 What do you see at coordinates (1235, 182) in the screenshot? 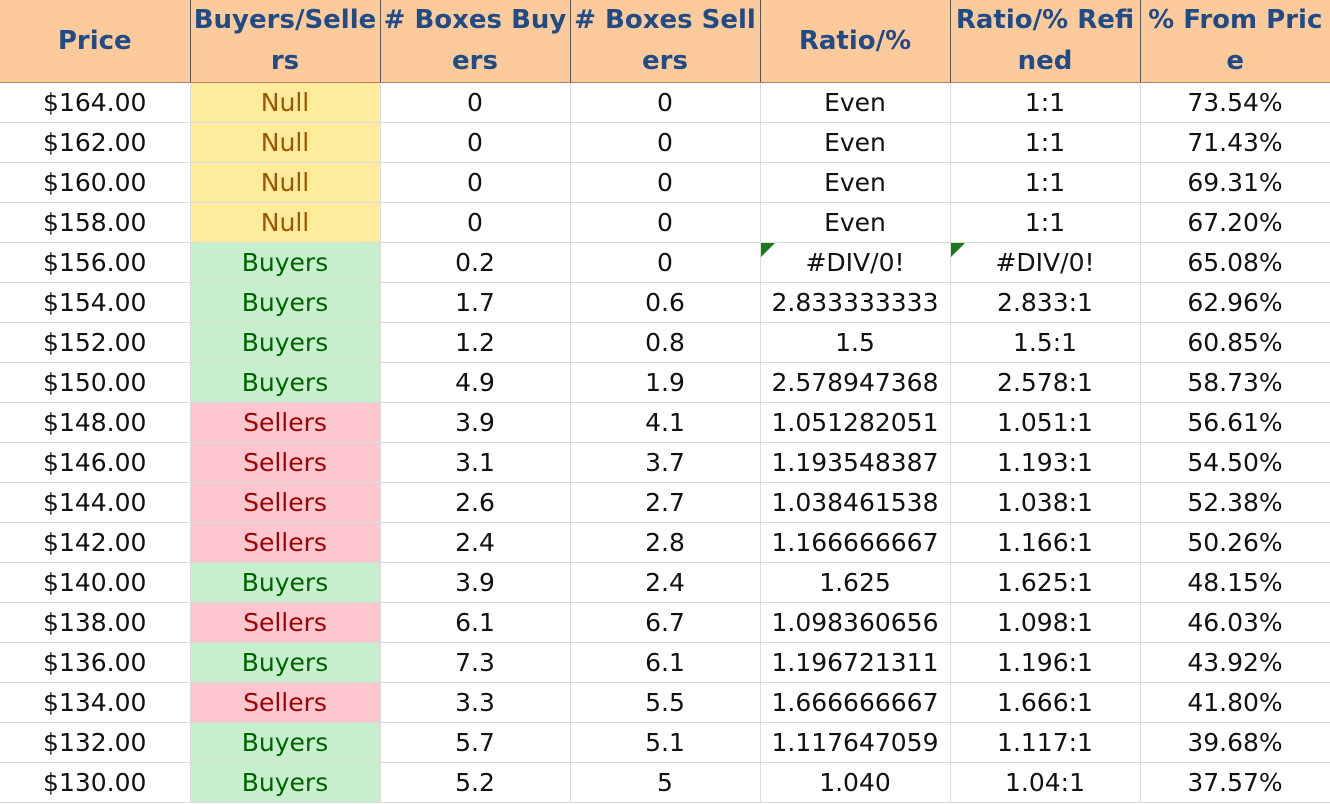
I see `from-price-cell: 69.31%` at bounding box center [1235, 182].